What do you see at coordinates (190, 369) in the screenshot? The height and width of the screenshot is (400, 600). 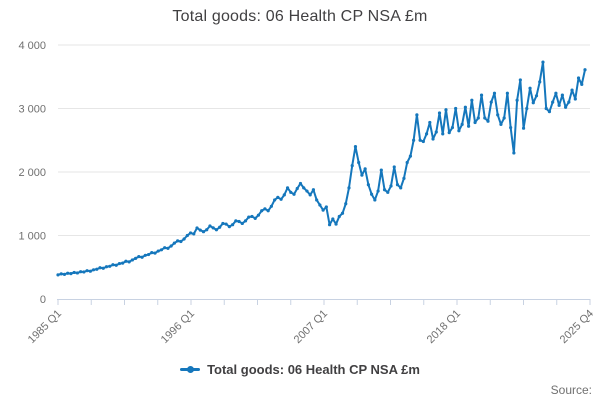 I see `legend-line-marker-icon` at bounding box center [190, 369].